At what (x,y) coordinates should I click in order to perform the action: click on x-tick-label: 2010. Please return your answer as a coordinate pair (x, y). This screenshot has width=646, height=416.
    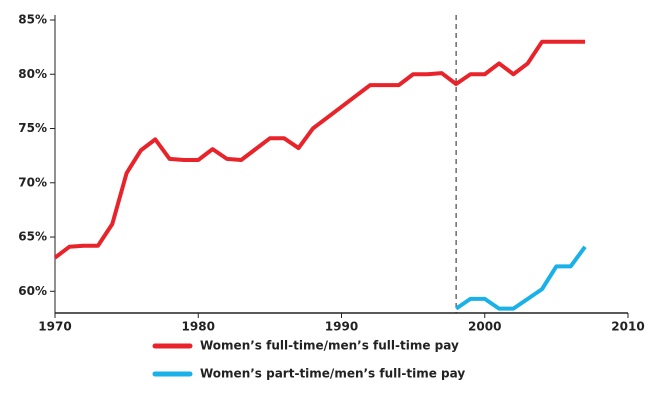
    Looking at the image, I should click on (627, 327).